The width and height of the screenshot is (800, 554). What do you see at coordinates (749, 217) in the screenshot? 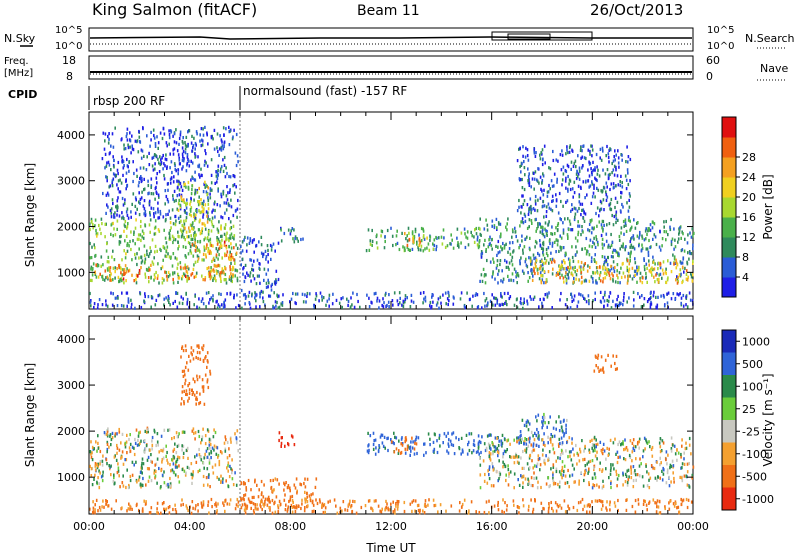
I see `colorbar-tick-label: 16` at bounding box center [749, 217].